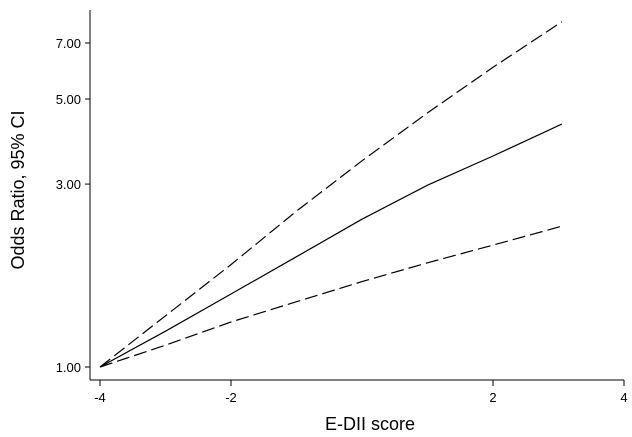 Image resolution: width=632 pixels, height=437 pixels. Describe the element at coordinates (68, 367) in the screenshot. I see `y-tick-label: 1.00` at that location.